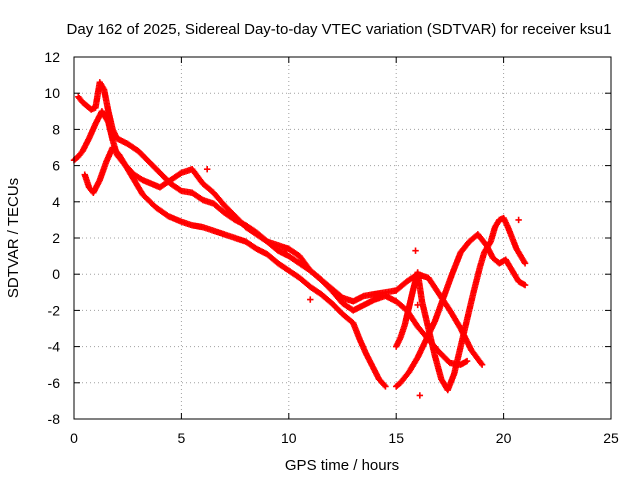 The image size is (640, 480). I want to click on x-tick-label: 25, so click(611, 438).